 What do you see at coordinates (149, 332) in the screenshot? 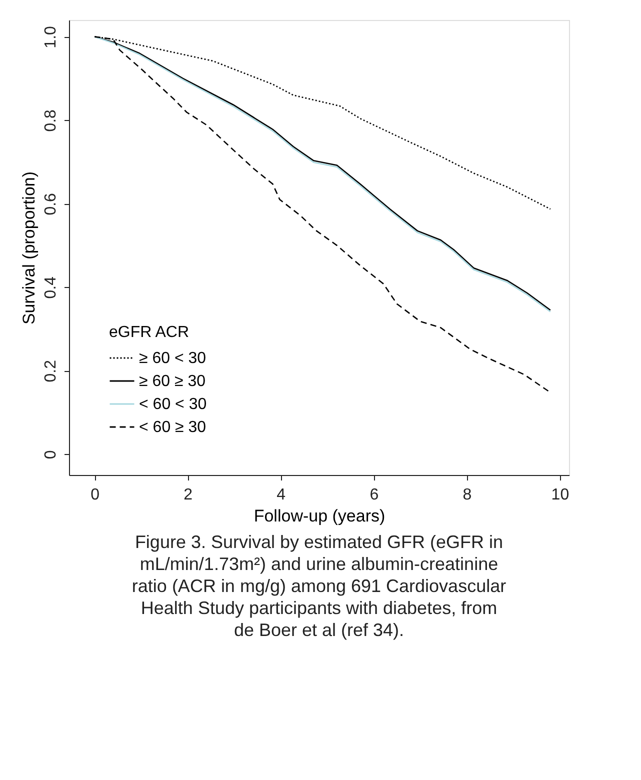
I see `legend-title: eGFR ACR` at bounding box center [149, 332].